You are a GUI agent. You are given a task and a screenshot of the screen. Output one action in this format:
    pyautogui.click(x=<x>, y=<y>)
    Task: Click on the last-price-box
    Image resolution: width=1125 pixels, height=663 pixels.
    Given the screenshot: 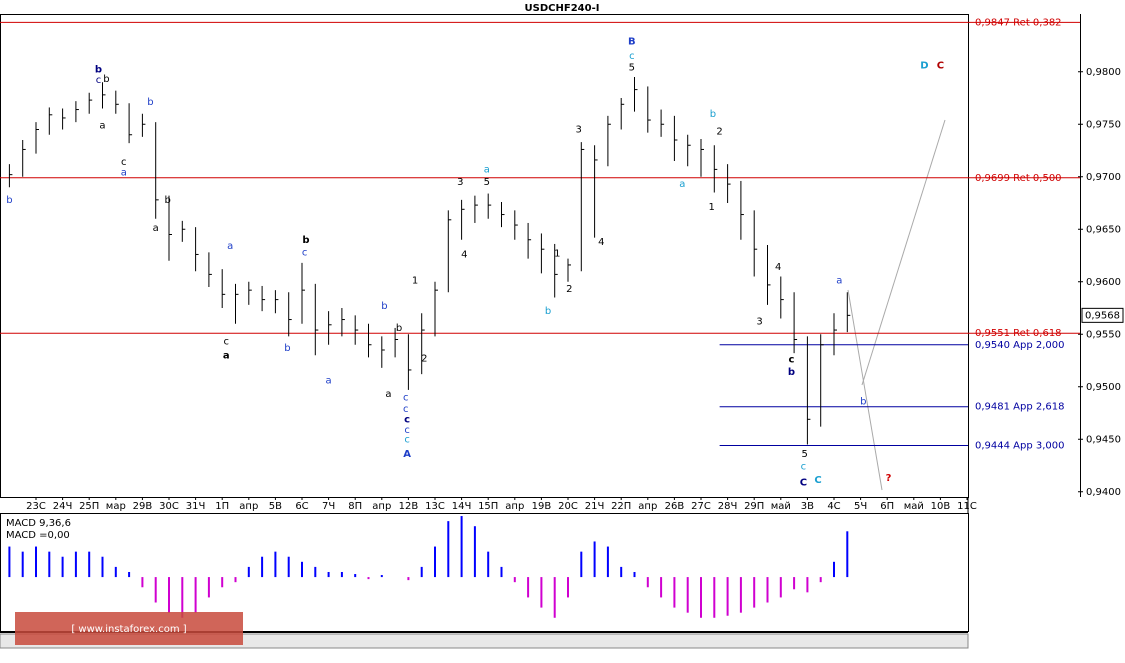 What is the action you would take?
    pyautogui.click(x=1102, y=315)
    